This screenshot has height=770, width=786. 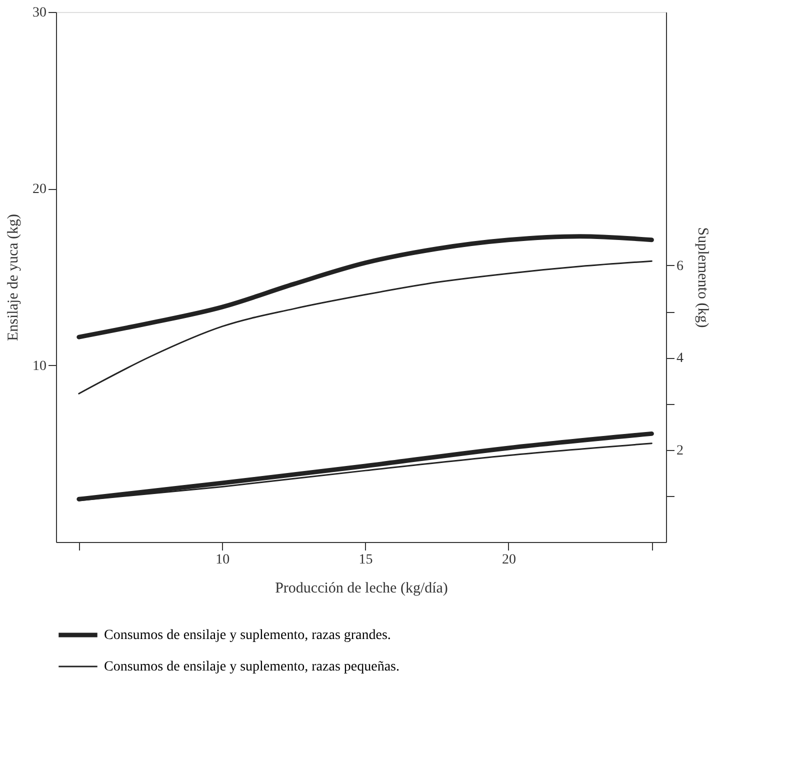 What do you see at coordinates (680, 266) in the screenshot?
I see `y2-tick-label: 6` at bounding box center [680, 266].